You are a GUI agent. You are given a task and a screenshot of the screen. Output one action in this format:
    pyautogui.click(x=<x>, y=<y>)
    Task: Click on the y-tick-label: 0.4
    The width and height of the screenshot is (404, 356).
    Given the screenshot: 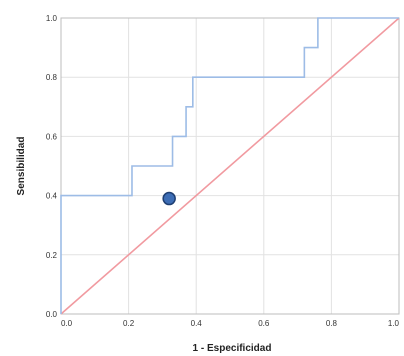 What is the action you would take?
    pyautogui.click(x=52, y=196)
    